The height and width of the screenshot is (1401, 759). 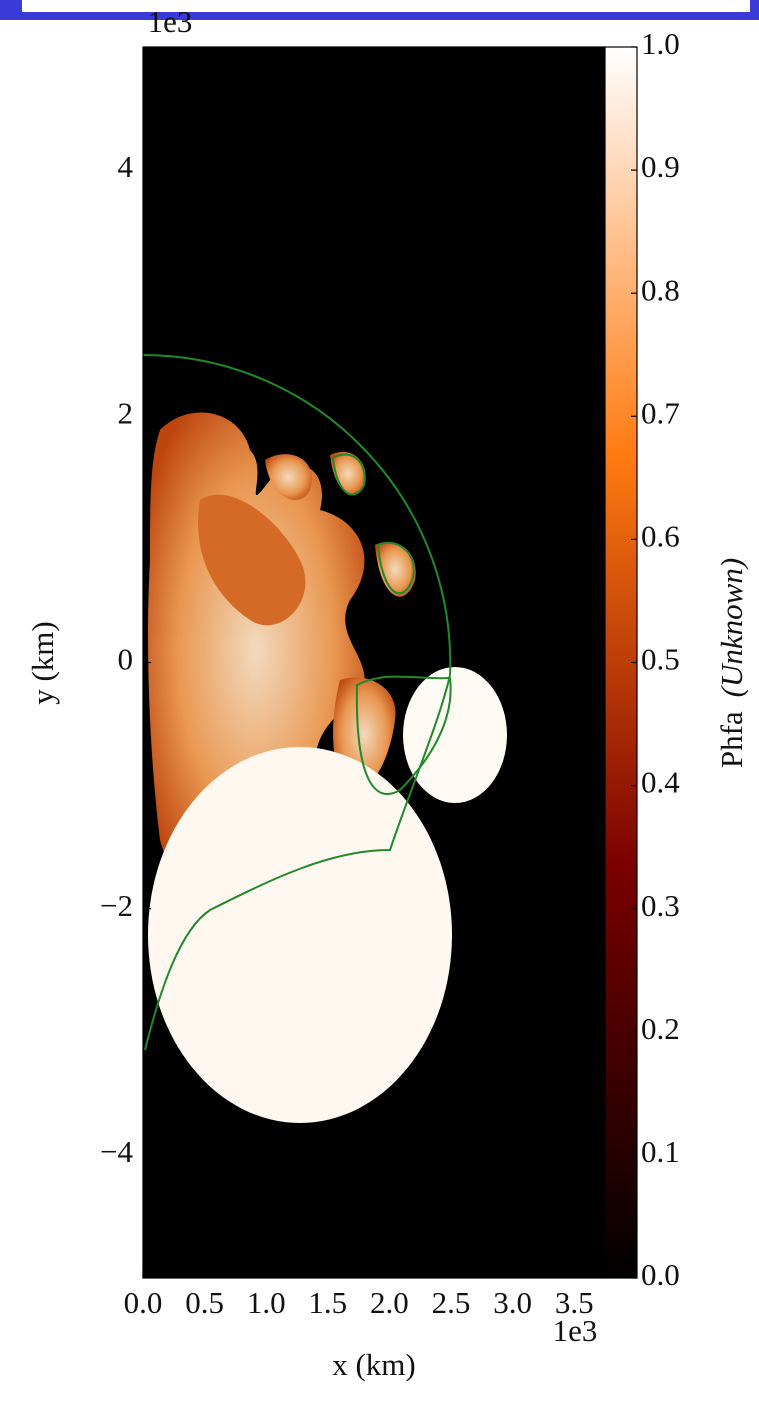 I want to click on colorbar-label: Phfa (Unknown), so click(x=731, y=663).